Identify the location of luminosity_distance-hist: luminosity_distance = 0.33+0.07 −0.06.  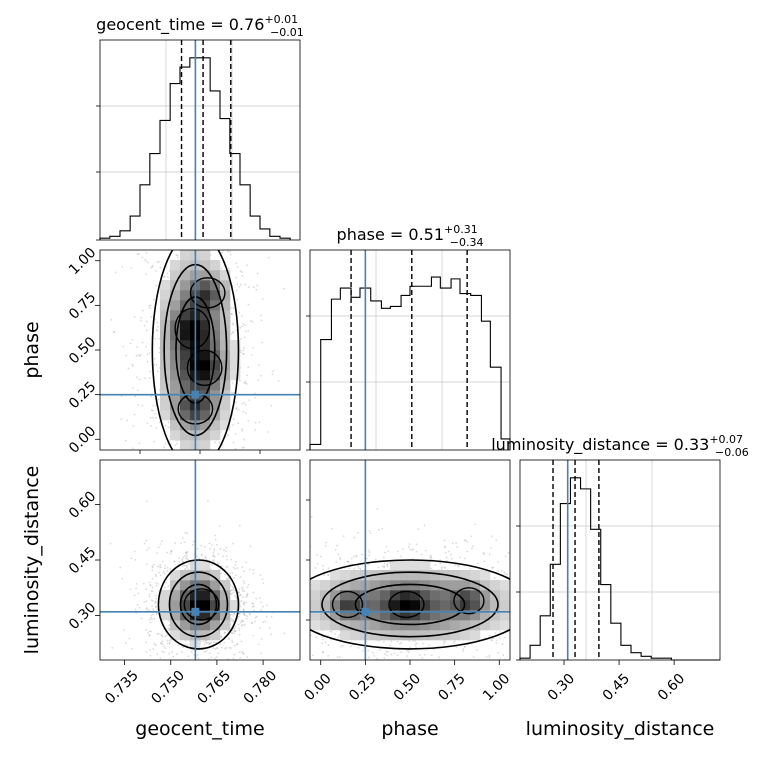
(620, 547).